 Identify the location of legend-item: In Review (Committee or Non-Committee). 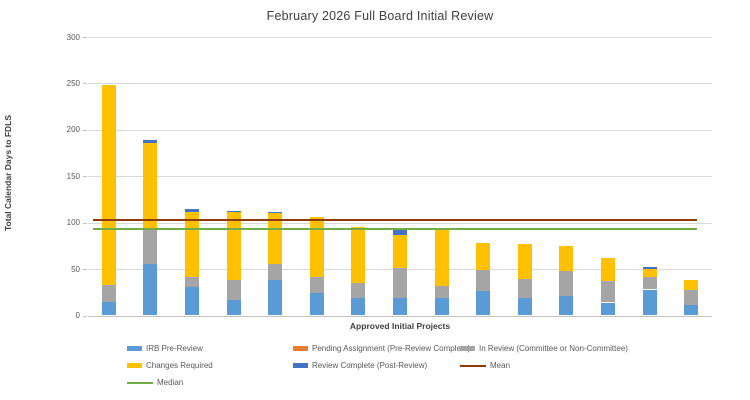
(544, 348).